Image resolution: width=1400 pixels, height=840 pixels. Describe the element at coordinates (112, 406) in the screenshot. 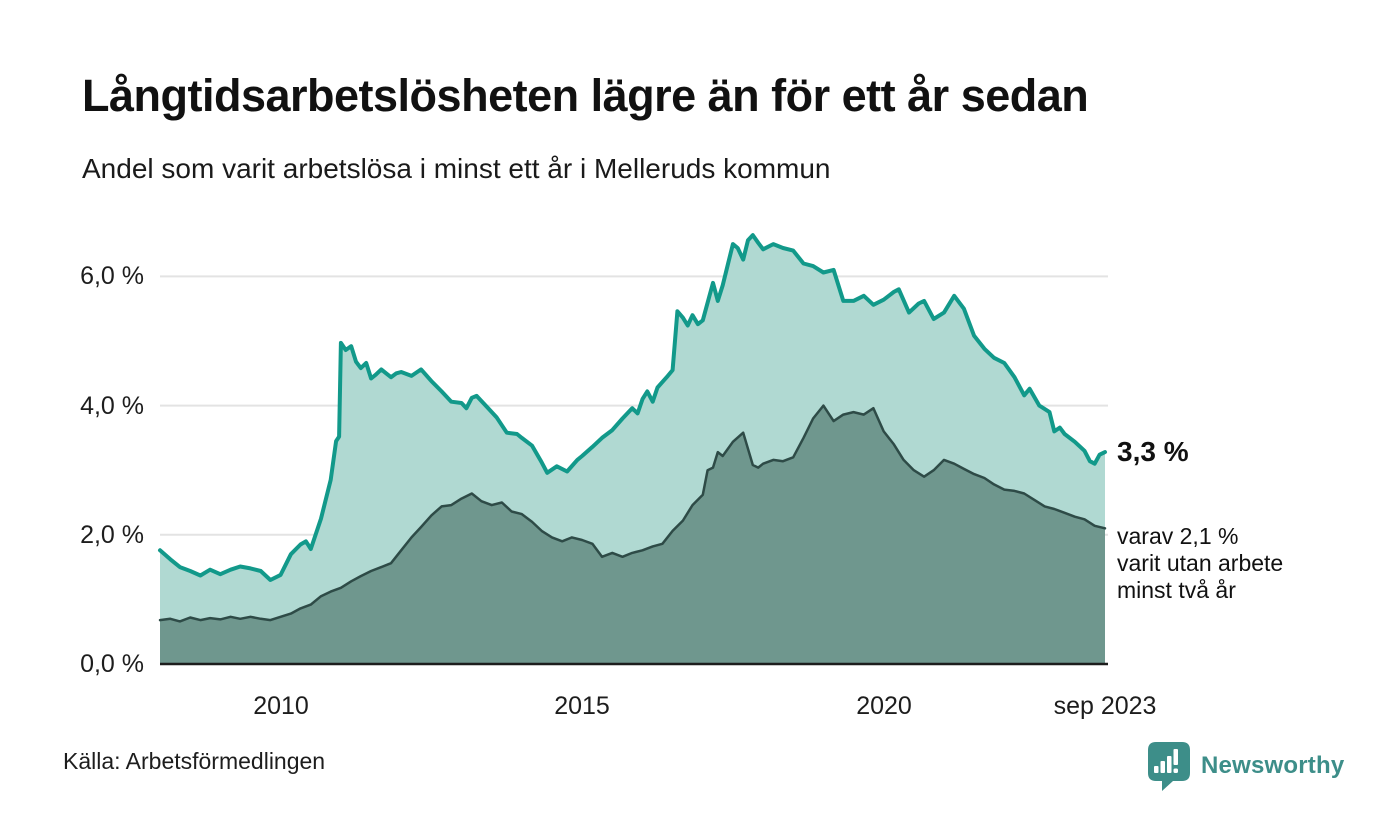

I see `y-tick-4: 4,0 %` at that location.